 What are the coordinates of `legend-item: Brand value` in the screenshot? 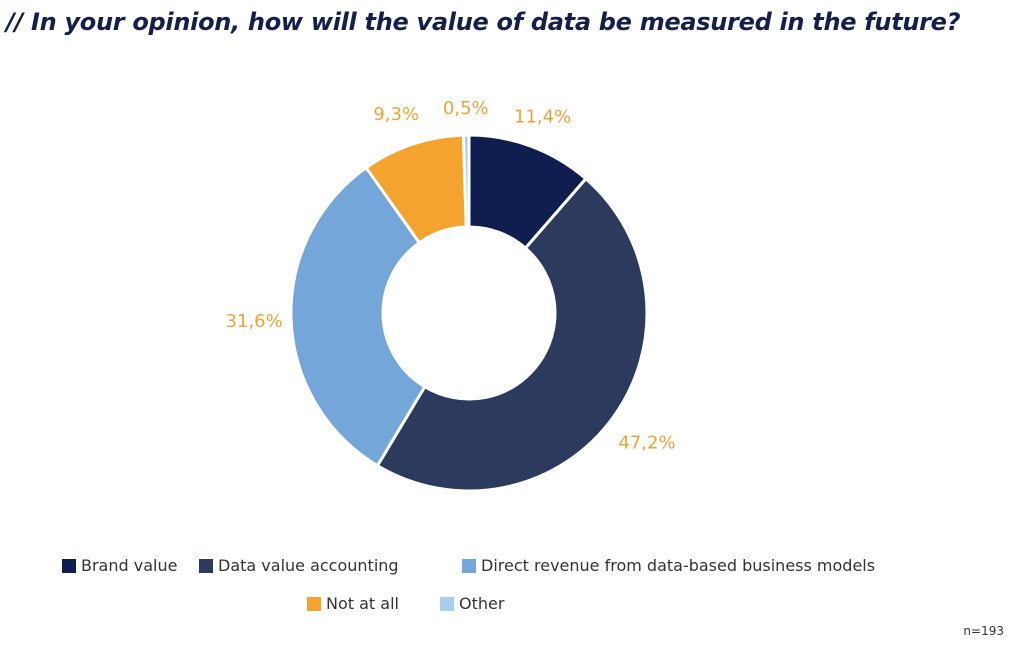 It's located at (119, 565).